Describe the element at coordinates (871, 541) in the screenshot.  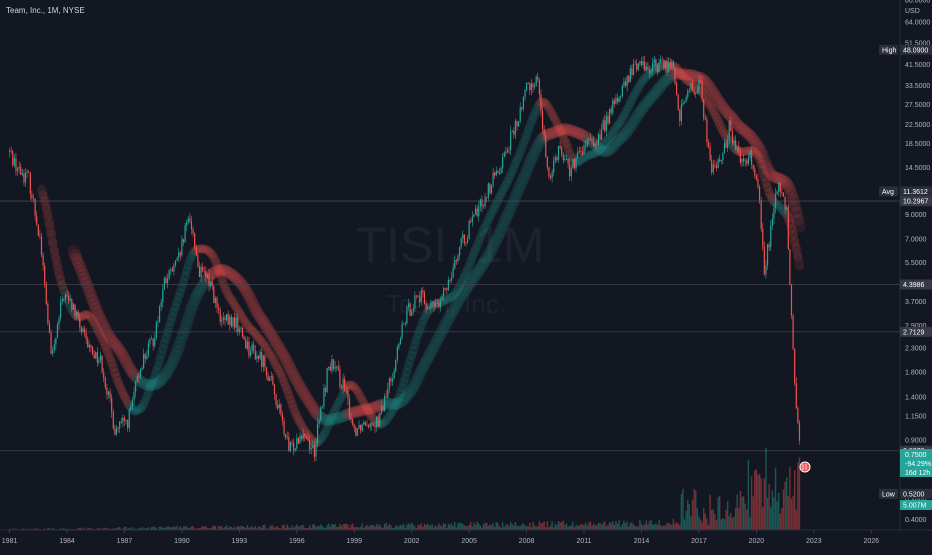
I see `time-tick-label: 2026` at that location.